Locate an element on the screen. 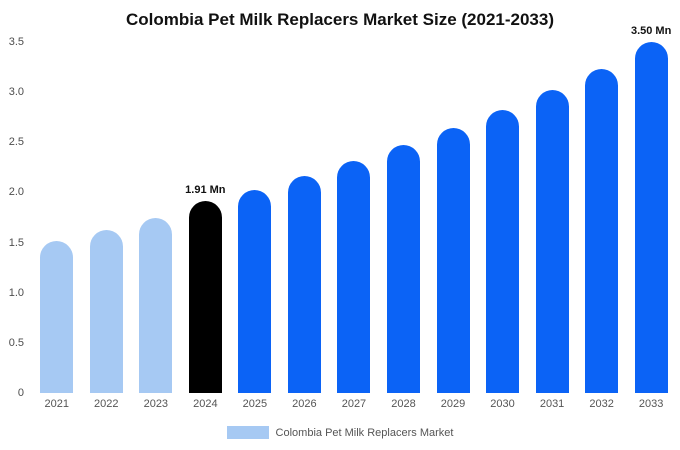 Image resolution: width=680 pixels, height=450 pixels. legend-swatch is located at coordinates (247, 432).